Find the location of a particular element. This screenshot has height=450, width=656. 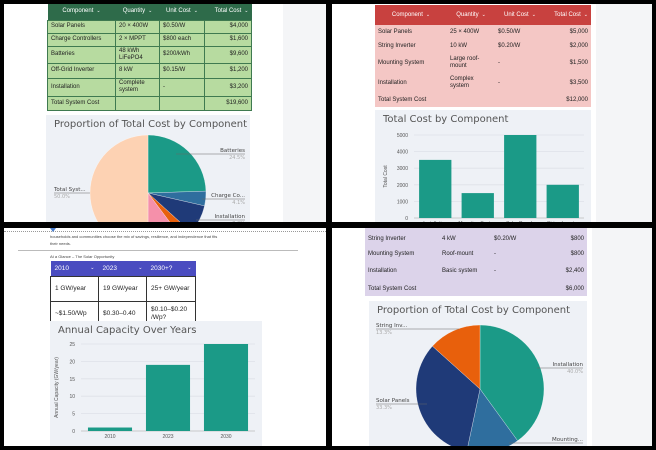

cell: $0.15/W is located at coordinates (182, 70).